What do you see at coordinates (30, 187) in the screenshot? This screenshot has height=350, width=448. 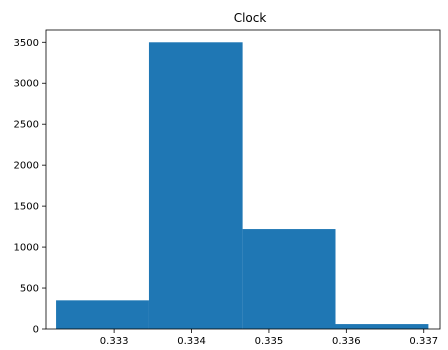 I see `y-axis: 0 500 1000 1500 2000 2500 3000 3500` at bounding box center [30, 187].